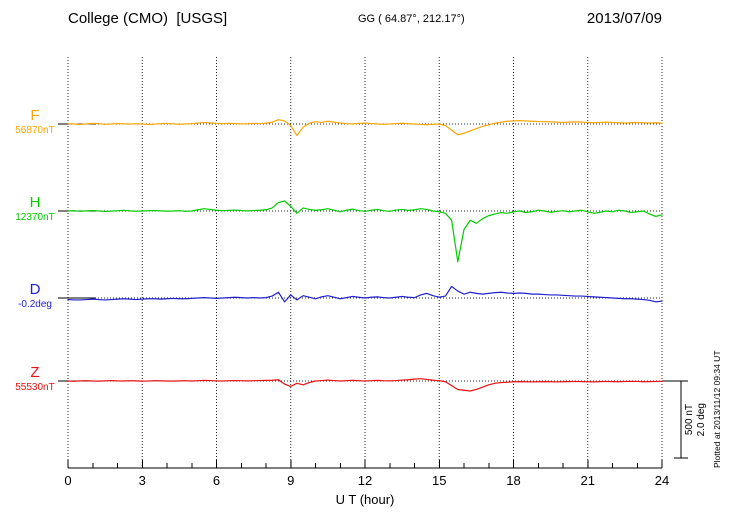 The height and width of the screenshot is (520, 730). What do you see at coordinates (624, 18) in the screenshot?
I see `plot-date: 2013/07/09` at bounding box center [624, 18].